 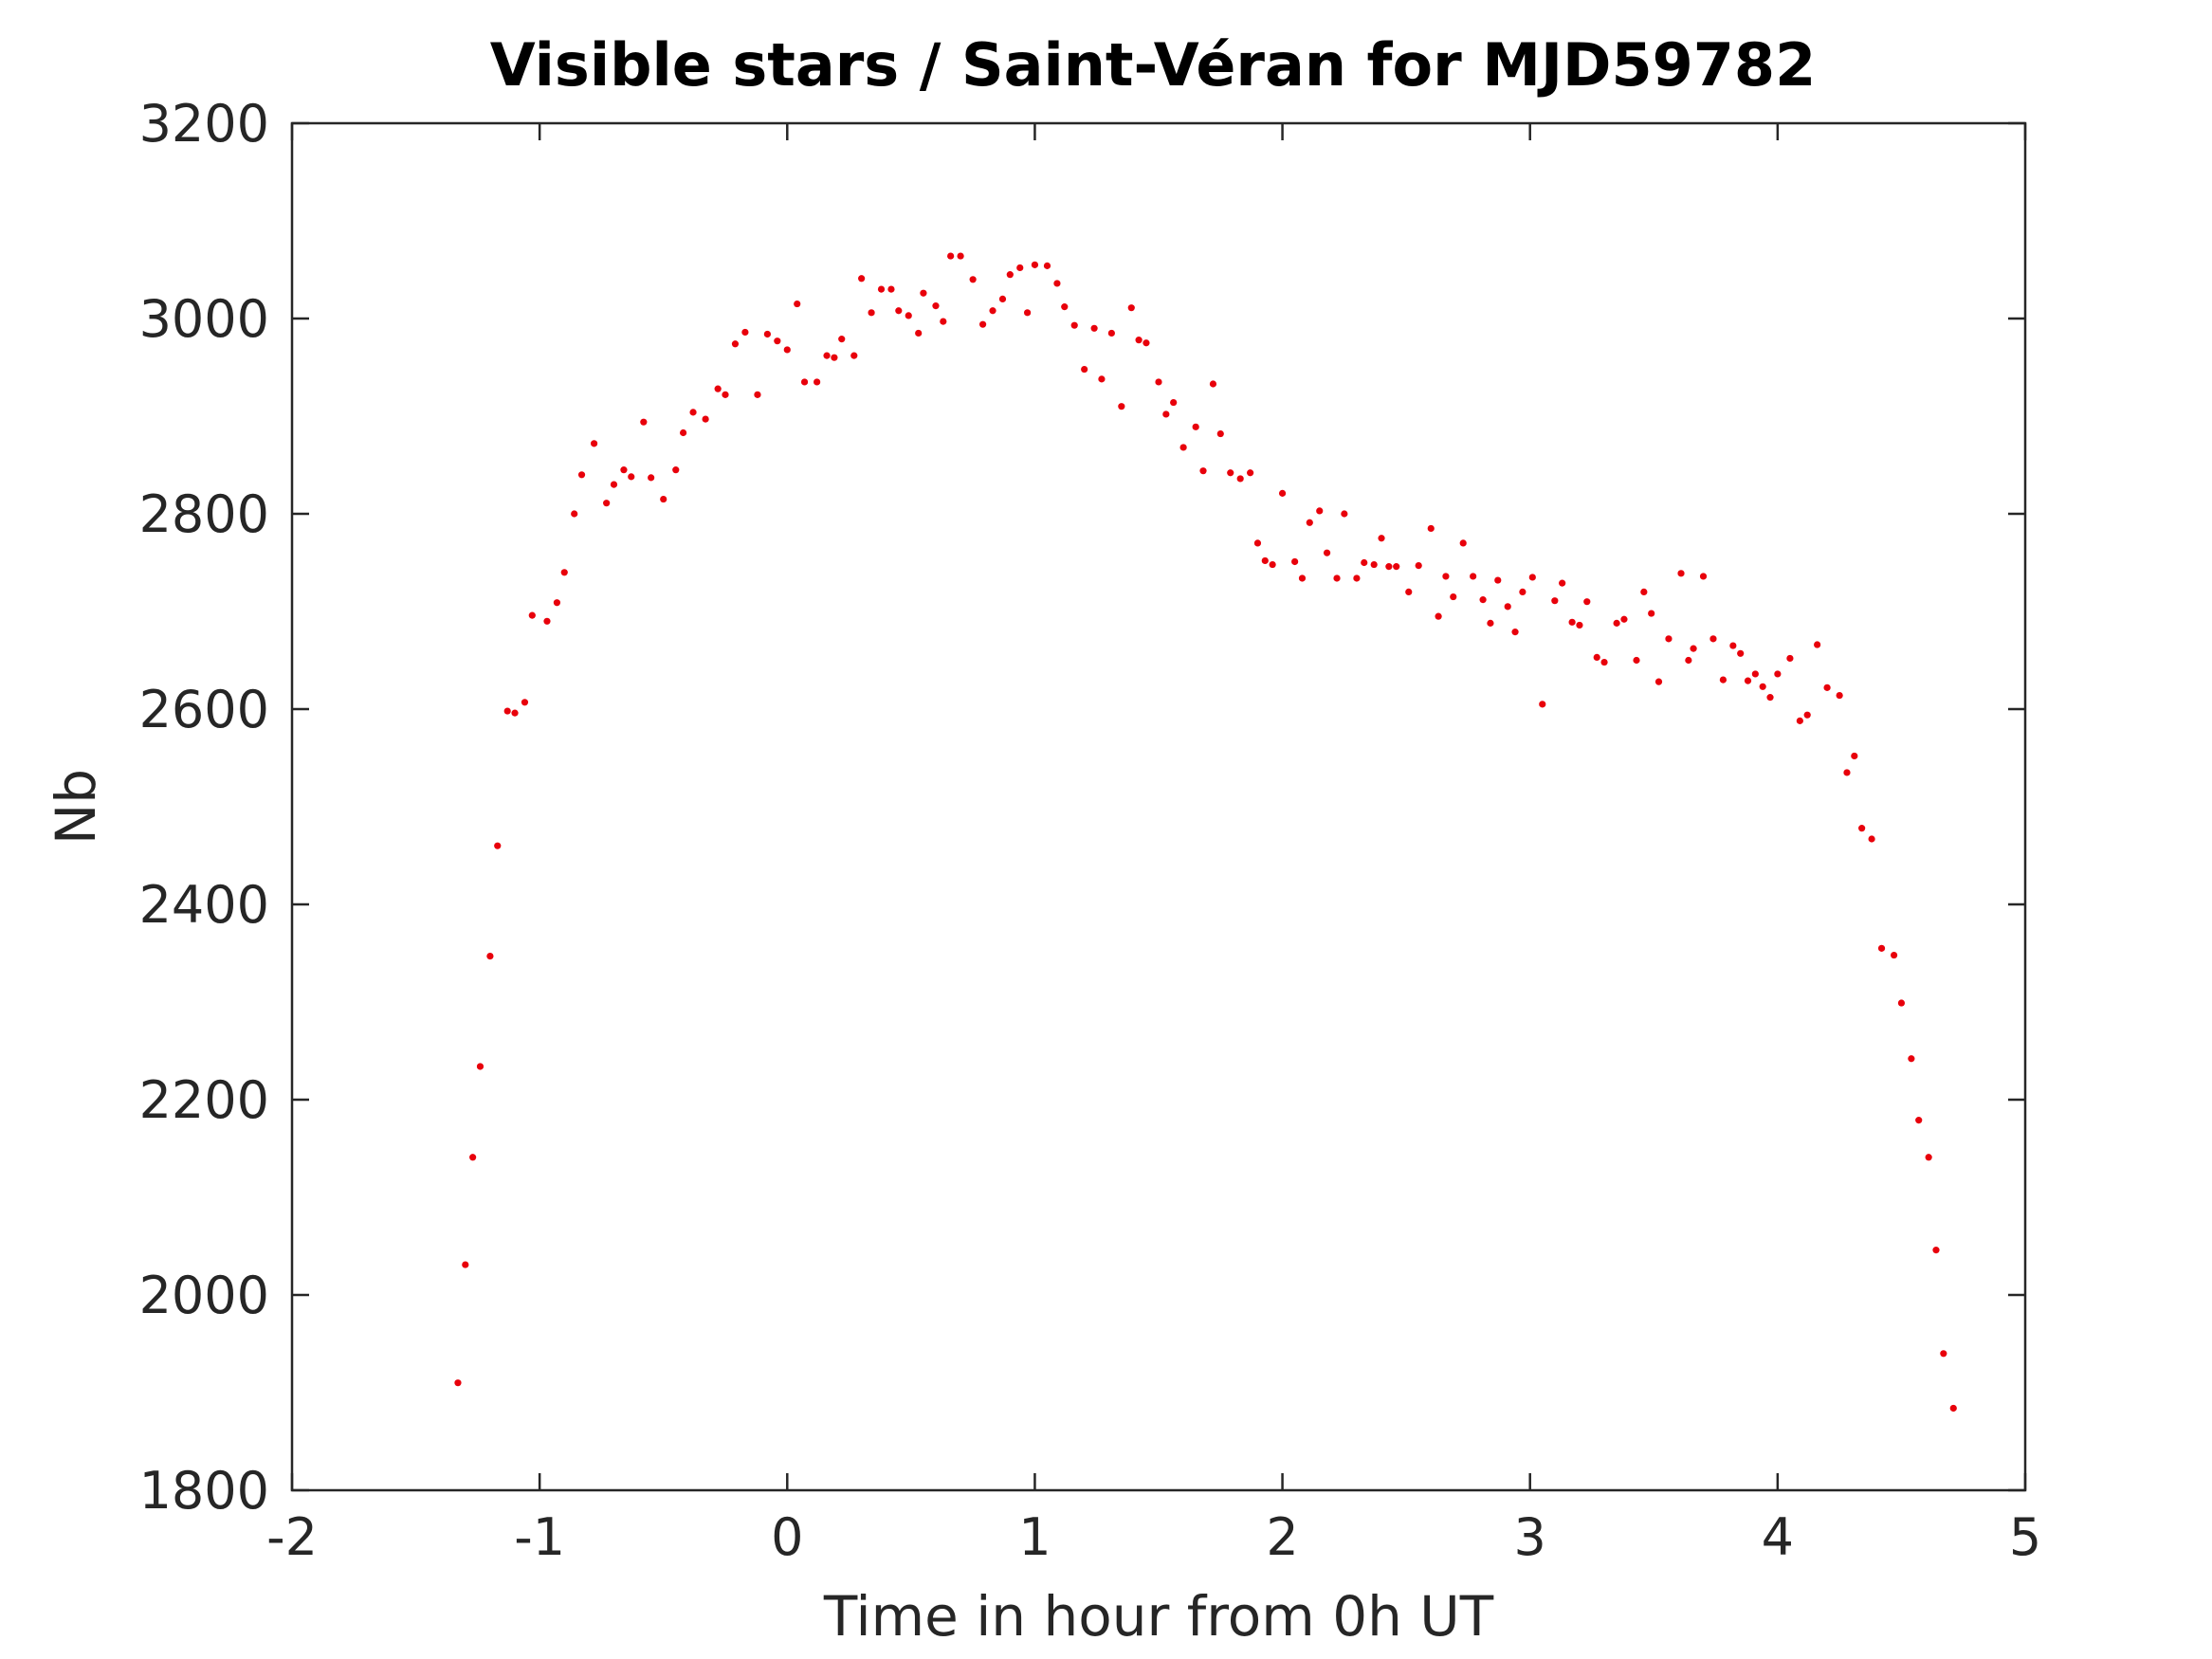 I want to click on y-tick-label: 2200, so click(x=204, y=1100).